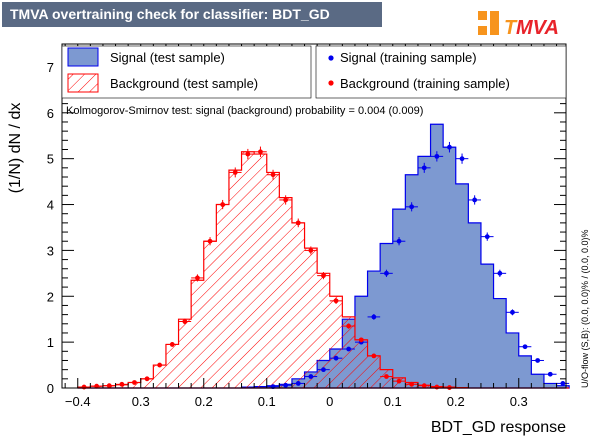 The image size is (596, 440). I want to click on y-tick-label: 6, so click(50, 113).